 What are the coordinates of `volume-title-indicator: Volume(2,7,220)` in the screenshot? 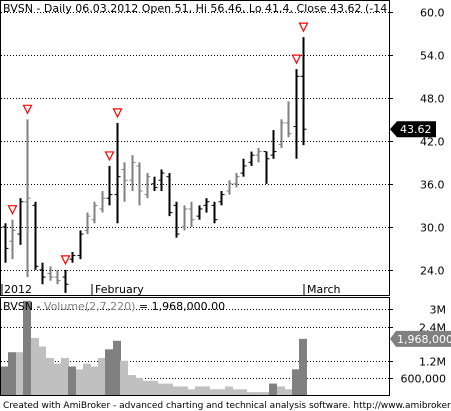 It's located at (89, 306).